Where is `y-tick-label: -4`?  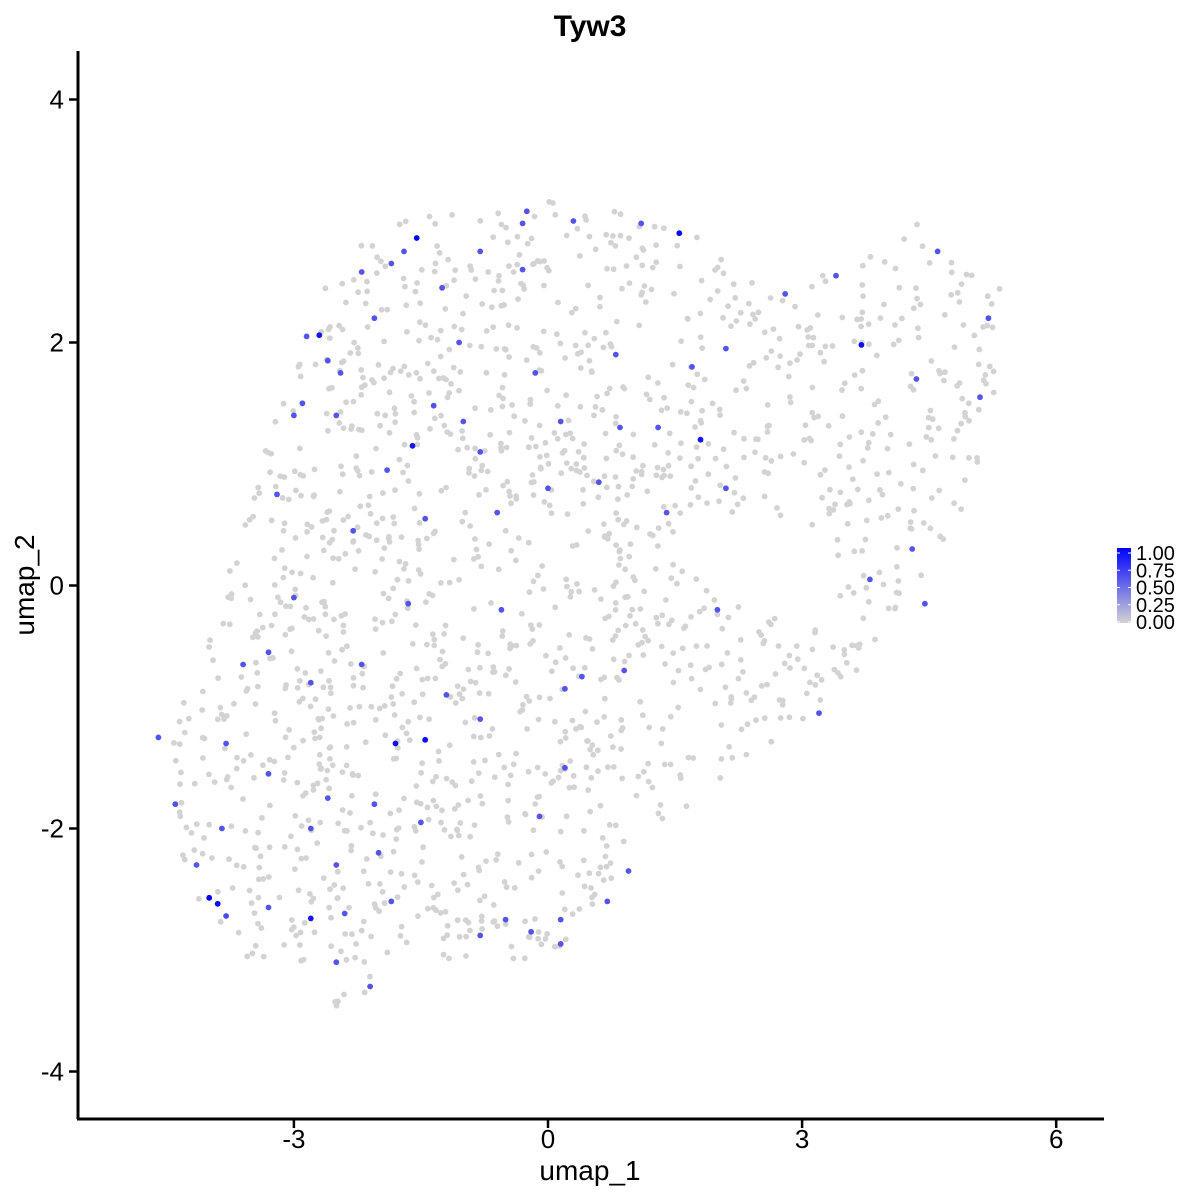 y-tick-label: -4 is located at coordinates (52, 1072).